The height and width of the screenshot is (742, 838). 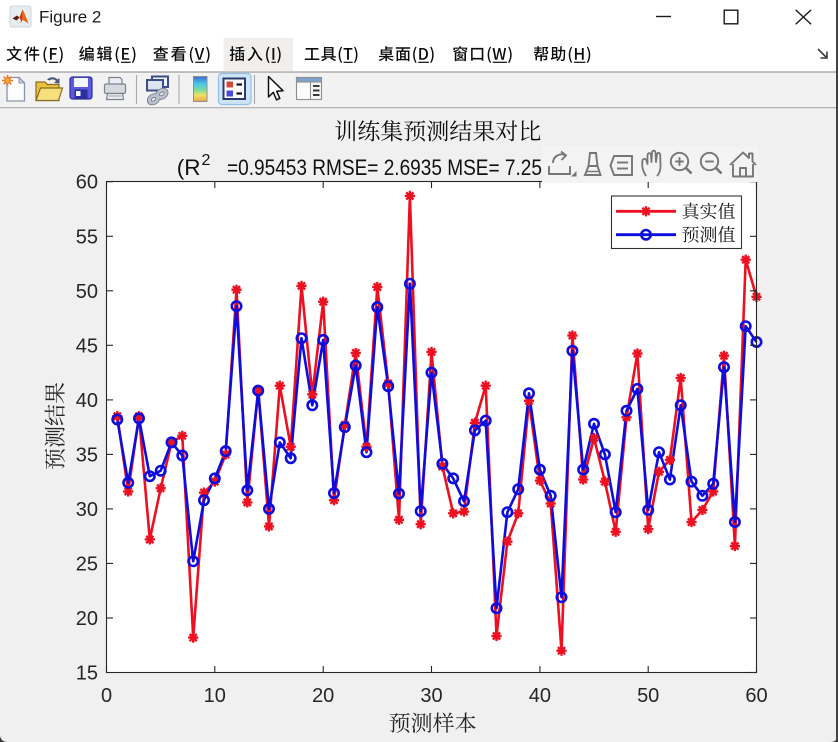 I want to click on svg-text: 15, so click(x=87, y=674).